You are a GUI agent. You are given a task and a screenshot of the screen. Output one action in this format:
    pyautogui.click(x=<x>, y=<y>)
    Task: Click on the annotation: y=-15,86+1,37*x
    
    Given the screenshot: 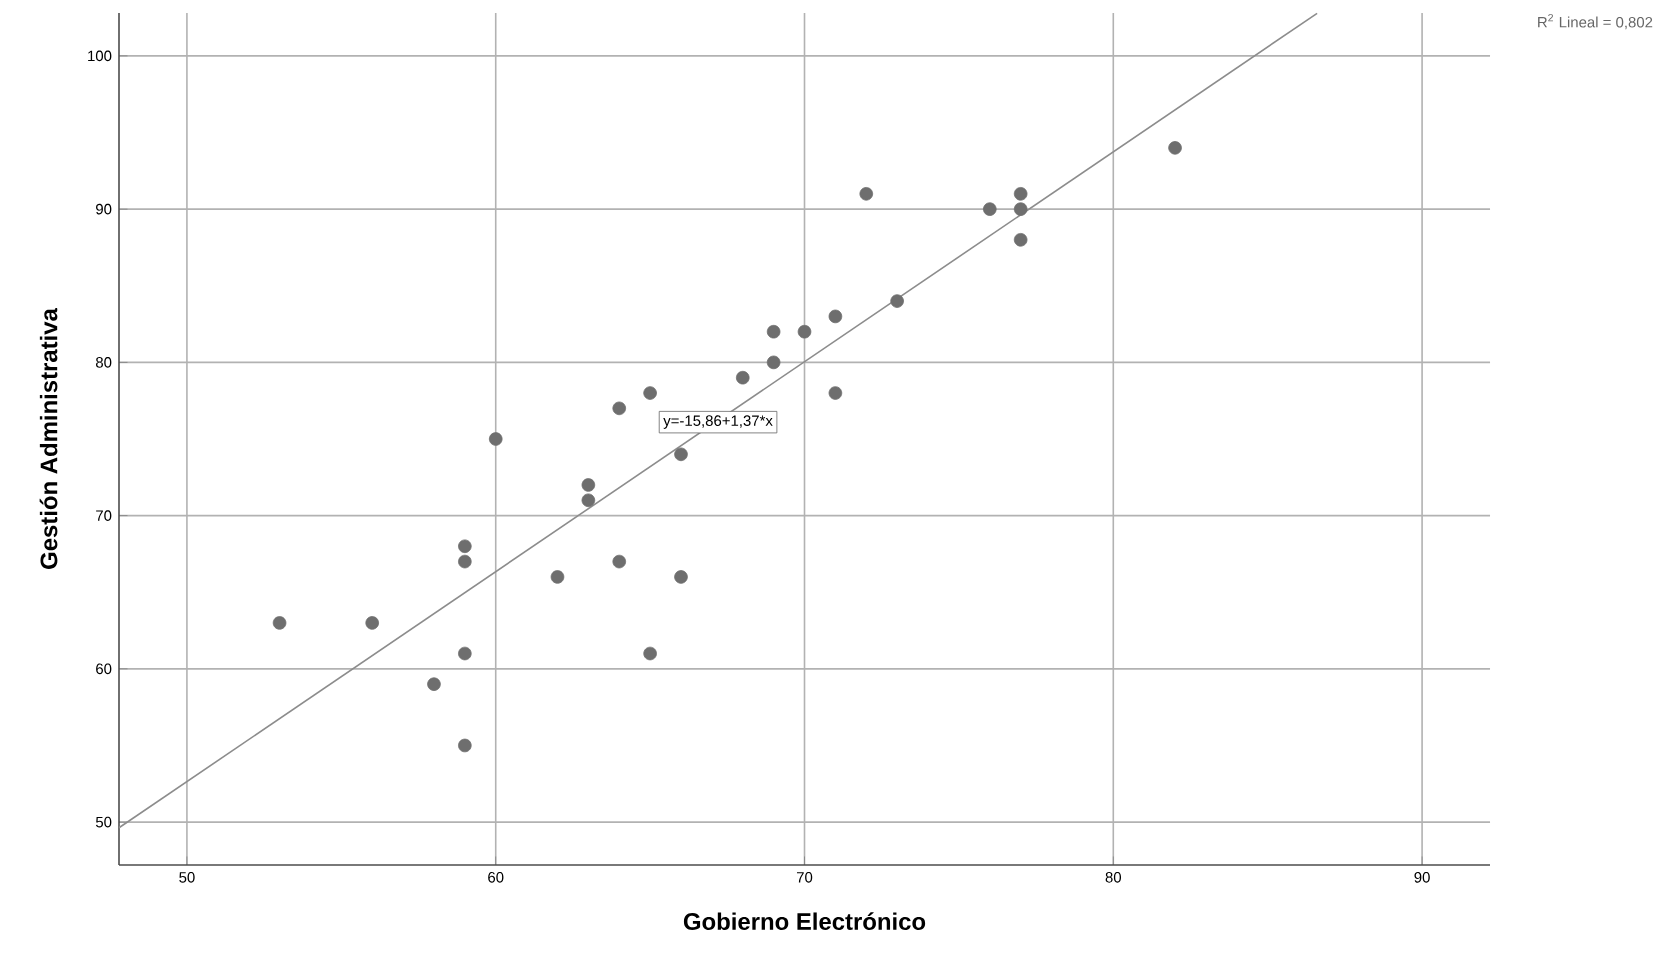 What is the action you would take?
    pyautogui.click(x=718, y=422)
    